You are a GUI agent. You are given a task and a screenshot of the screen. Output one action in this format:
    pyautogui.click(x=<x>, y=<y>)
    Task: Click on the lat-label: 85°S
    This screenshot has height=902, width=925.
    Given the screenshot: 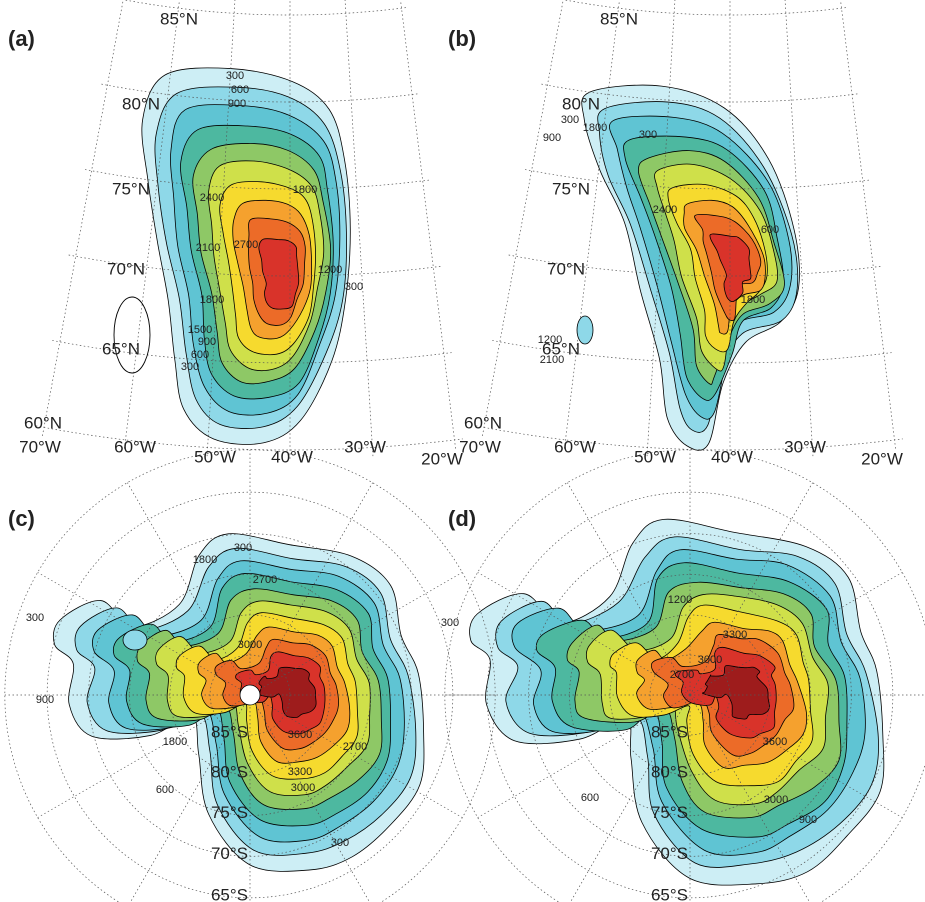 What is the action you would take?
    pyautogui.click(x=669, y=731)
    